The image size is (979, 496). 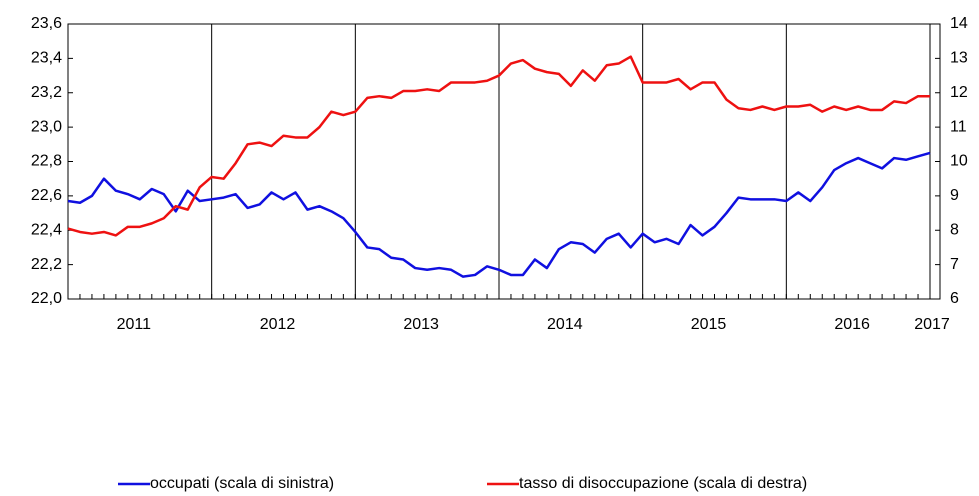 I want to click on x-tick-label: 2012, so click(x=278, y=324).